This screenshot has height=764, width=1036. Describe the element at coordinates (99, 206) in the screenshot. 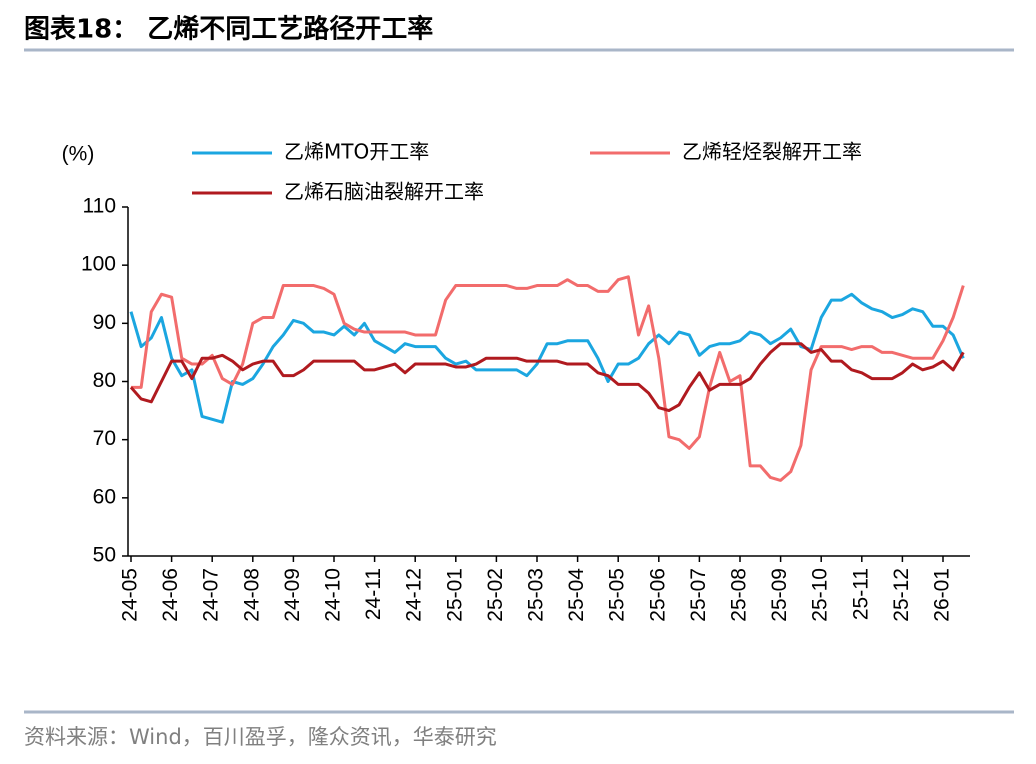

I see `y-tick-label: 110` at that location.